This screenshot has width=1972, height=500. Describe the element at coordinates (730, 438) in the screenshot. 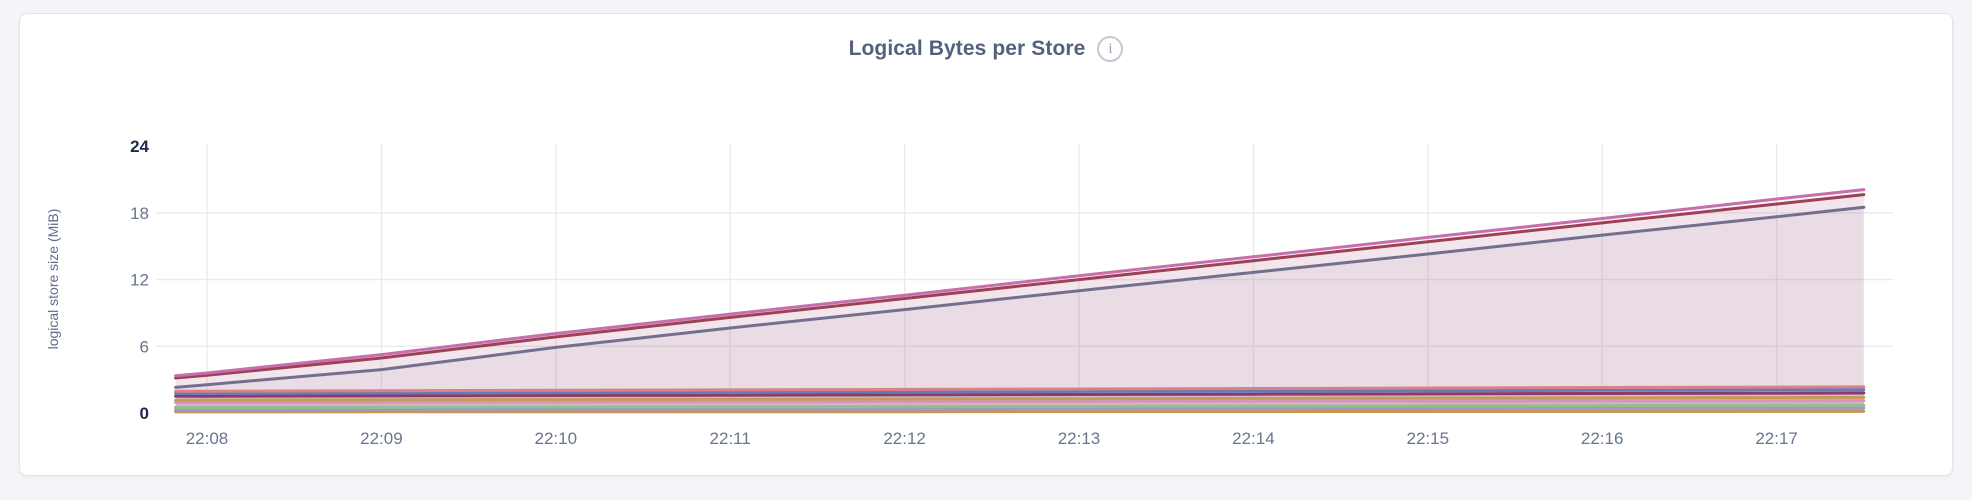

I see `x-axis-tick-label: 22:11` at that location.